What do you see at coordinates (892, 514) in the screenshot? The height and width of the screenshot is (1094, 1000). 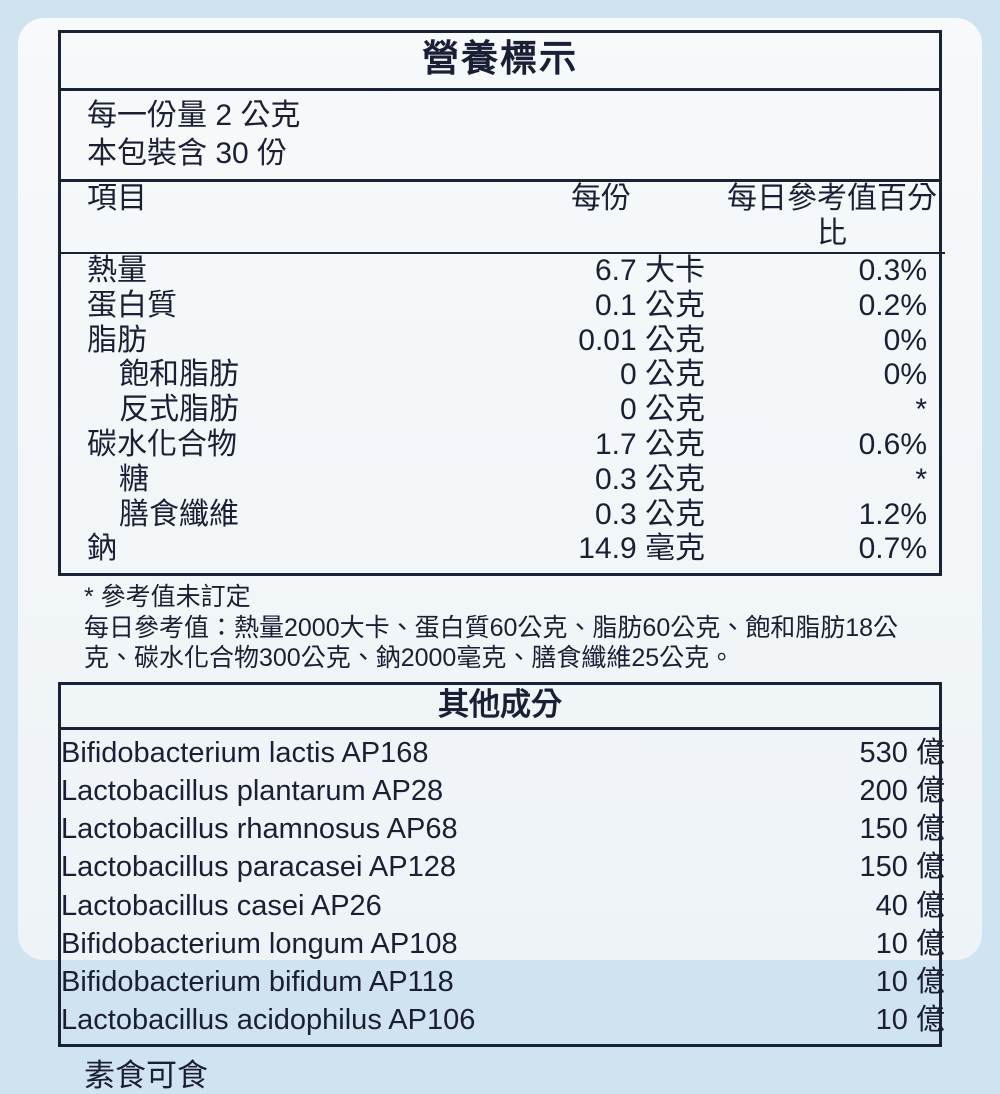 I see `nutrient-daily-value: 1.2%` at bounding box center [892, 514].